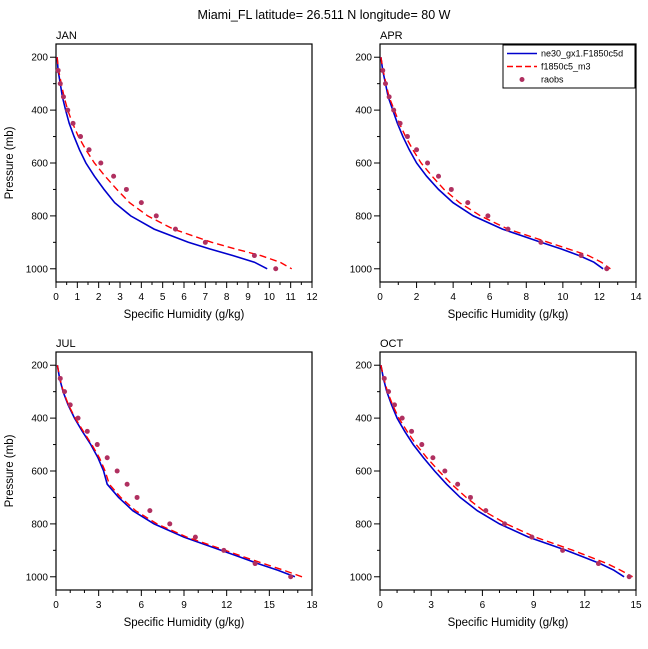 This screenshot has width=648, height=649. What do you see at coordinates (392, 344) in the screenshot?
I see `svg-text: OCT` at bounding box center [392, 344].